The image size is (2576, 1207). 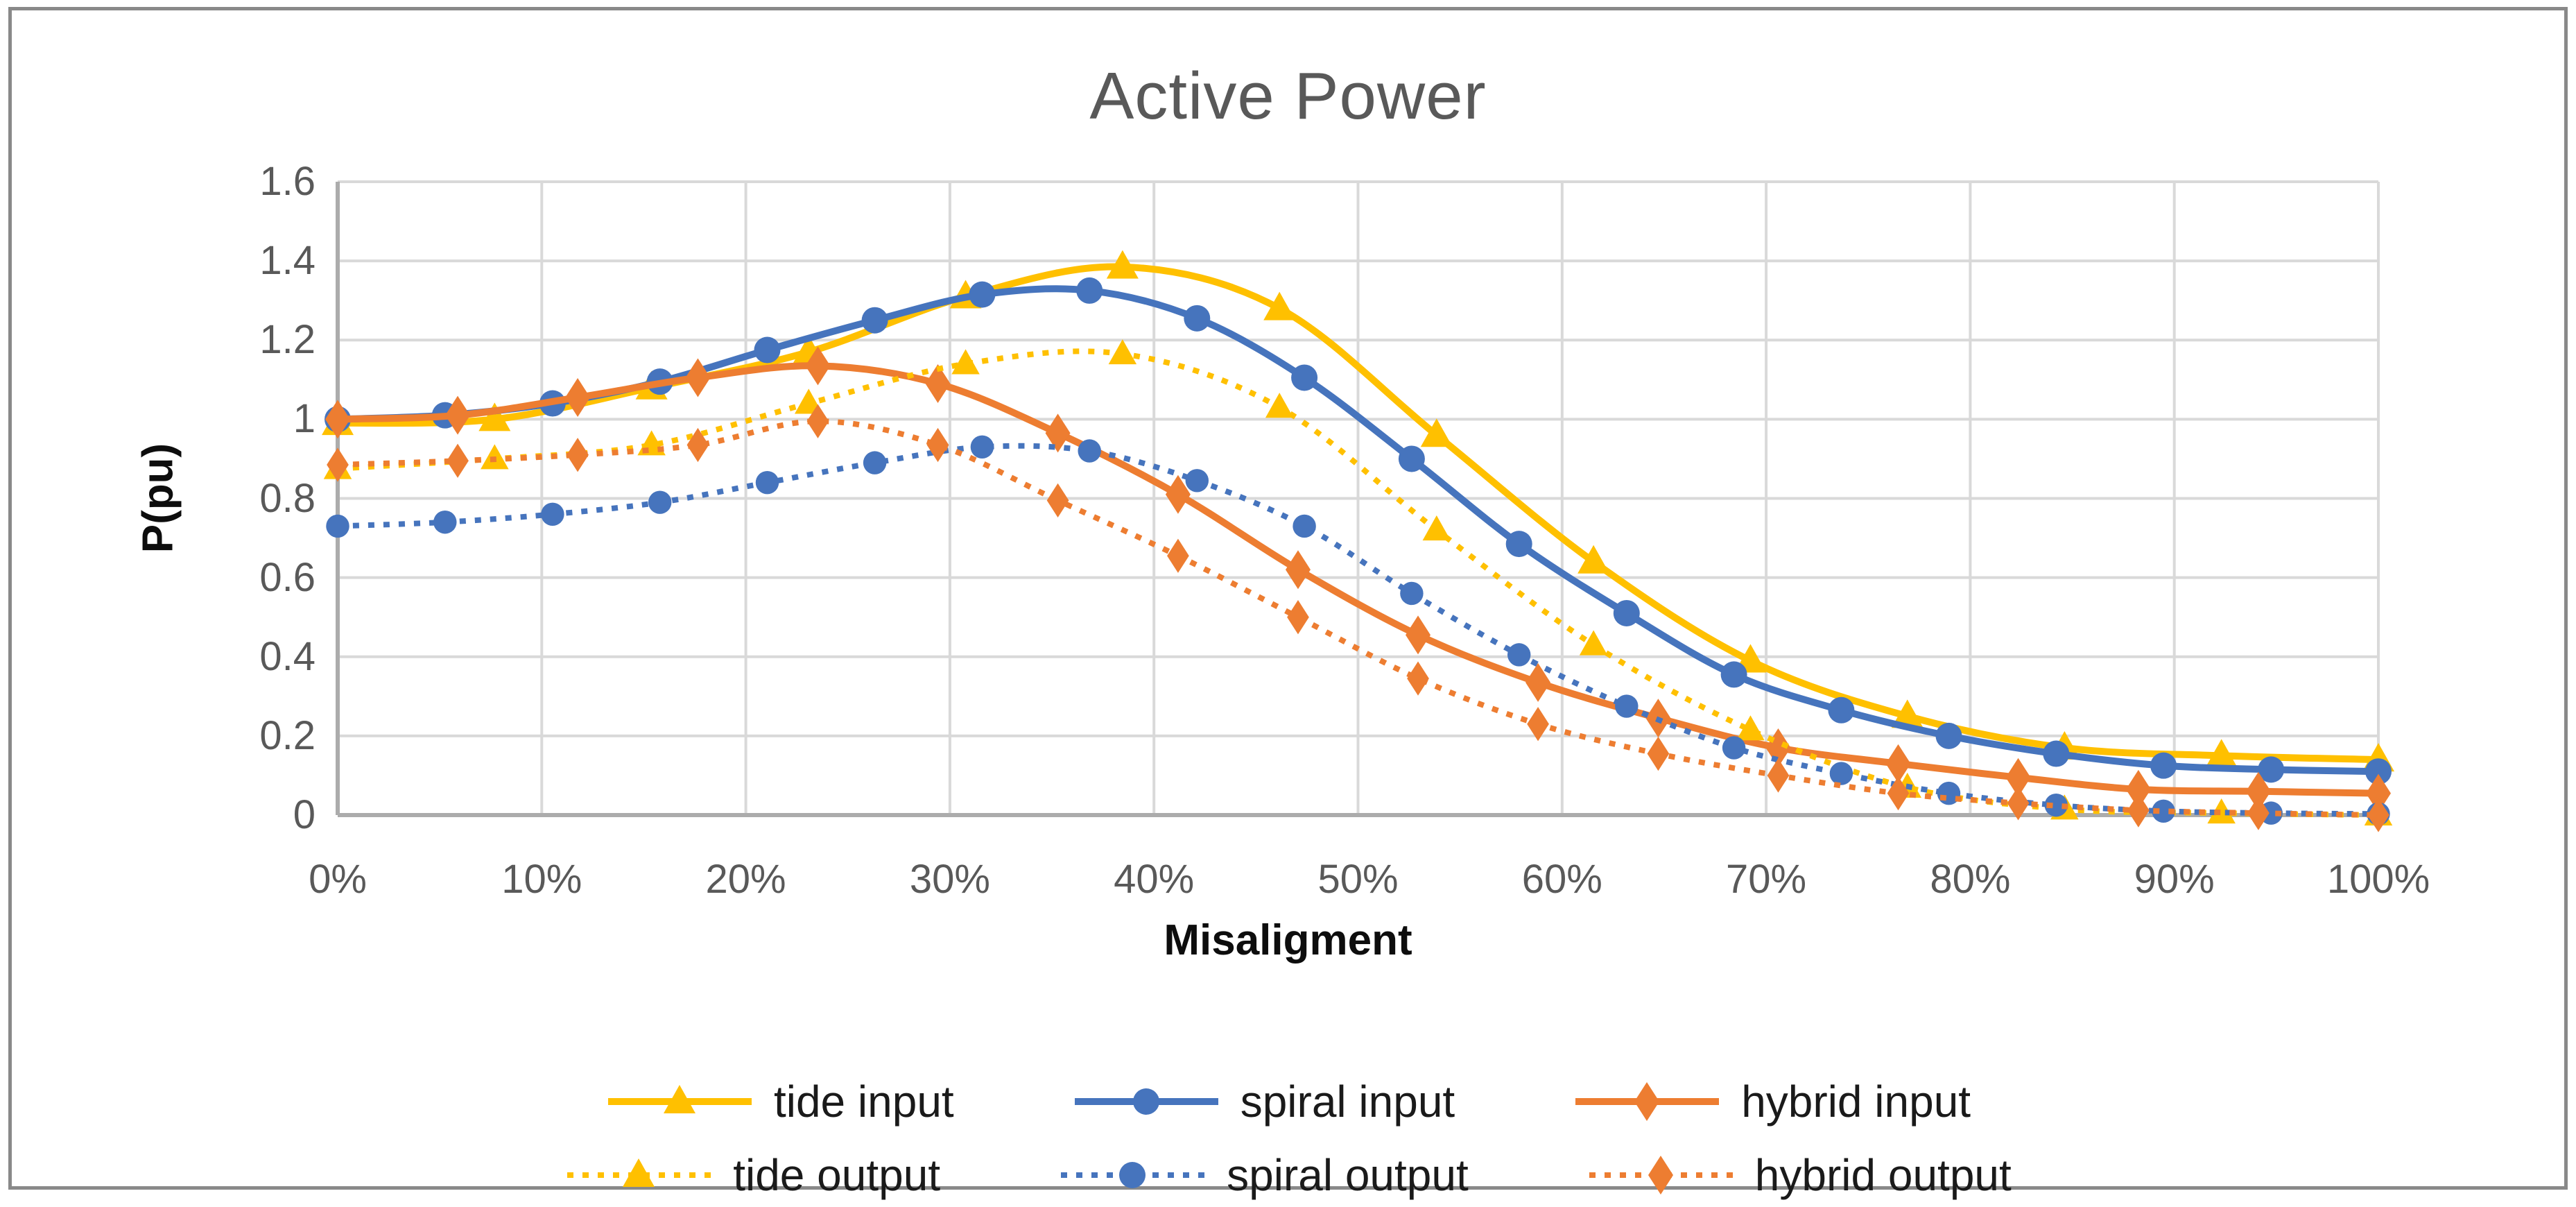 I want to click on x-tick-label: 100%, so click(x=2378, y=879).